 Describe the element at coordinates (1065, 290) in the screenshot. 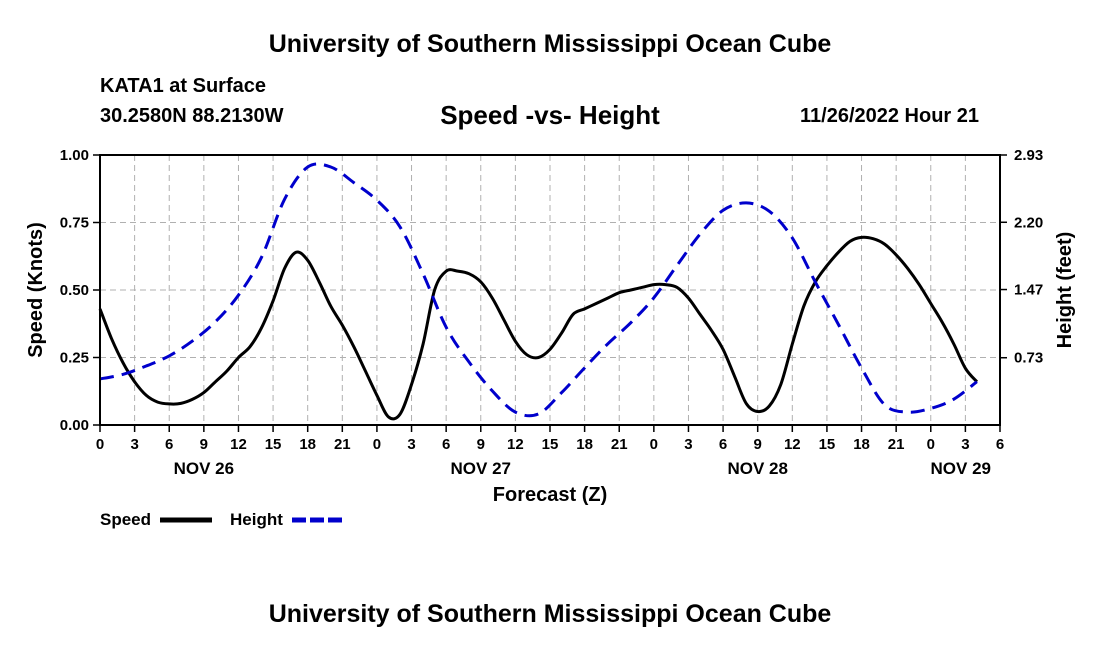

I see `y-axis-right-label: Height (feet)` at that location.